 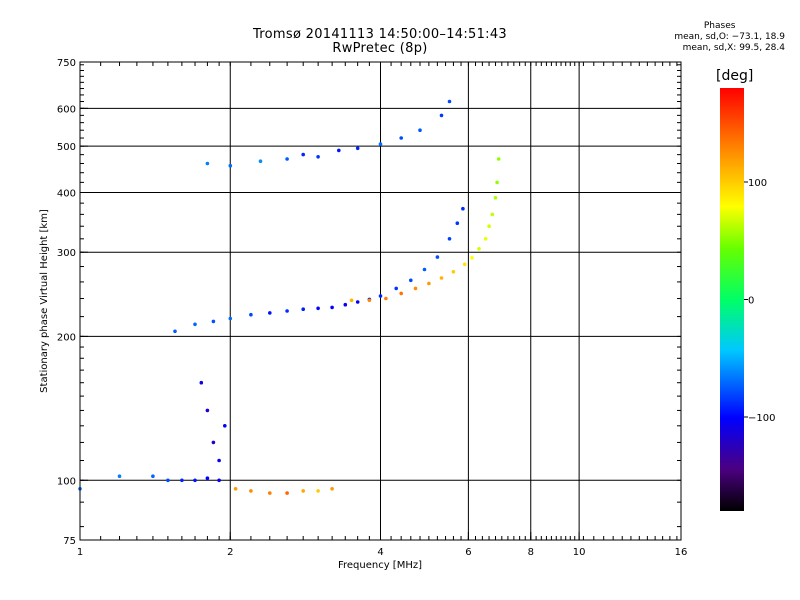 What do you see at coordinates (69, 541) in the screenshot?
I see `y-tick-label: 75` at bounding box center [69, 541].